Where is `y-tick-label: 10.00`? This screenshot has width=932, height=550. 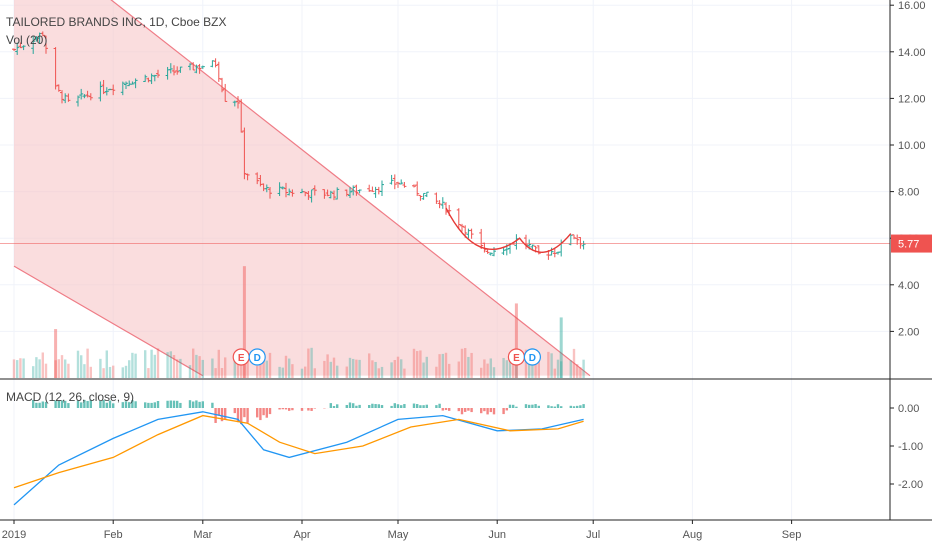
y-tick-label: 10.00 is located at coordinates (912, 146).